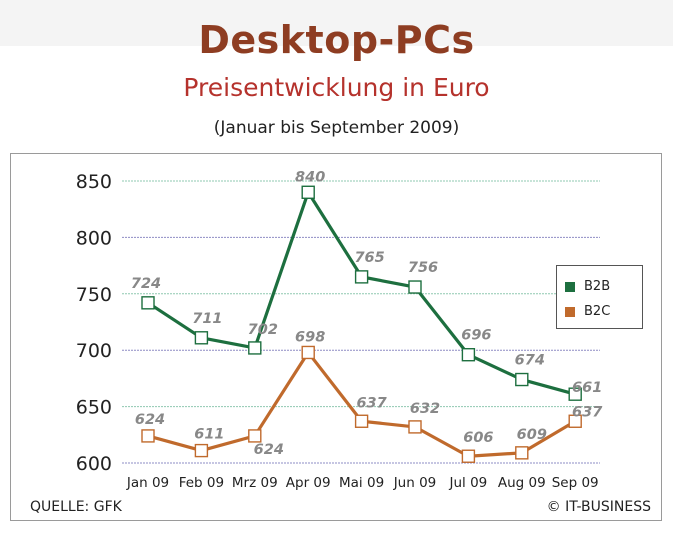  I want to click on chart-title: Desktop-PCs, so click(336, 40).